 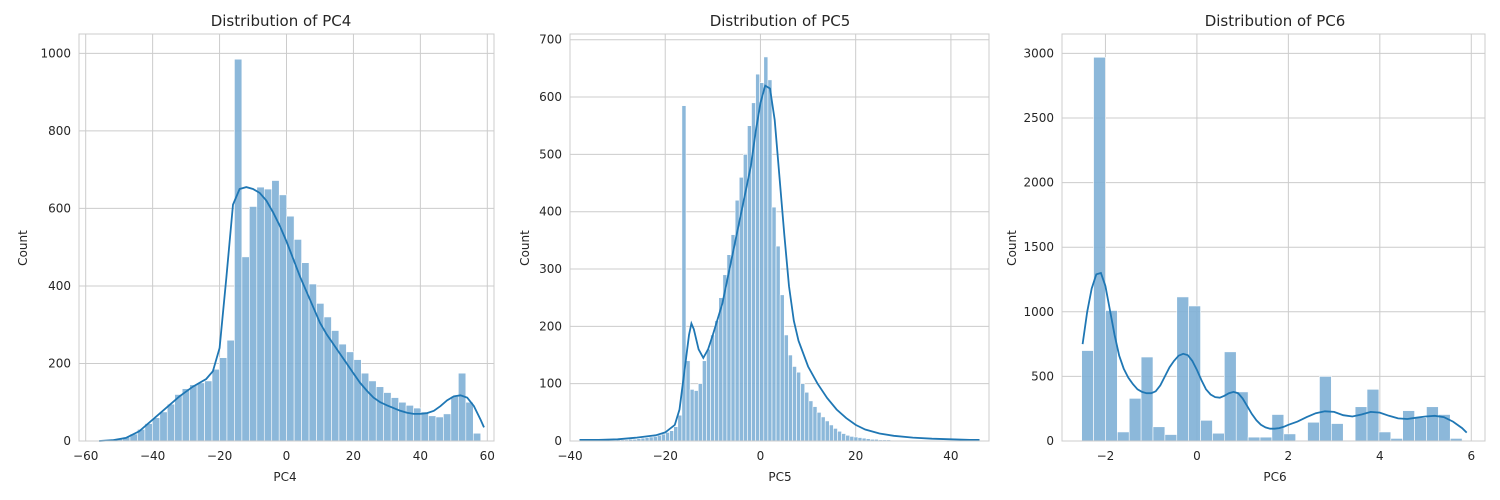 I want to click on x-tick-label: 6, so click(x=1471, y=456).